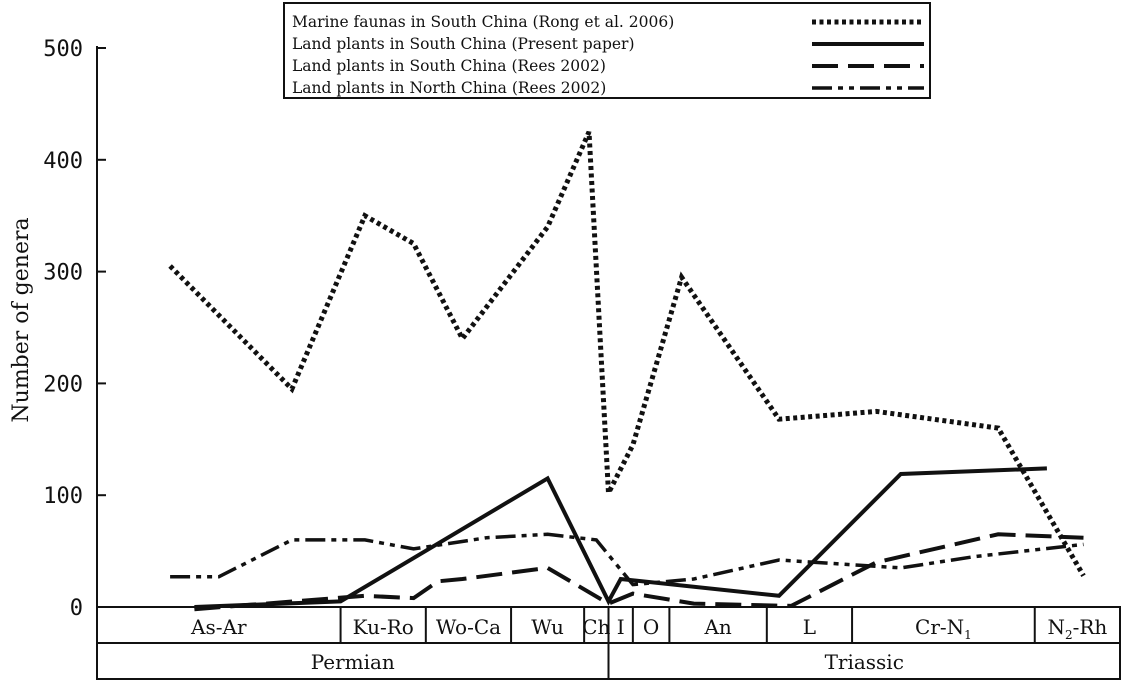  Describe the element at coordinates (717, 627) in the screenshot. I see `stage-label-an: An` at that location.